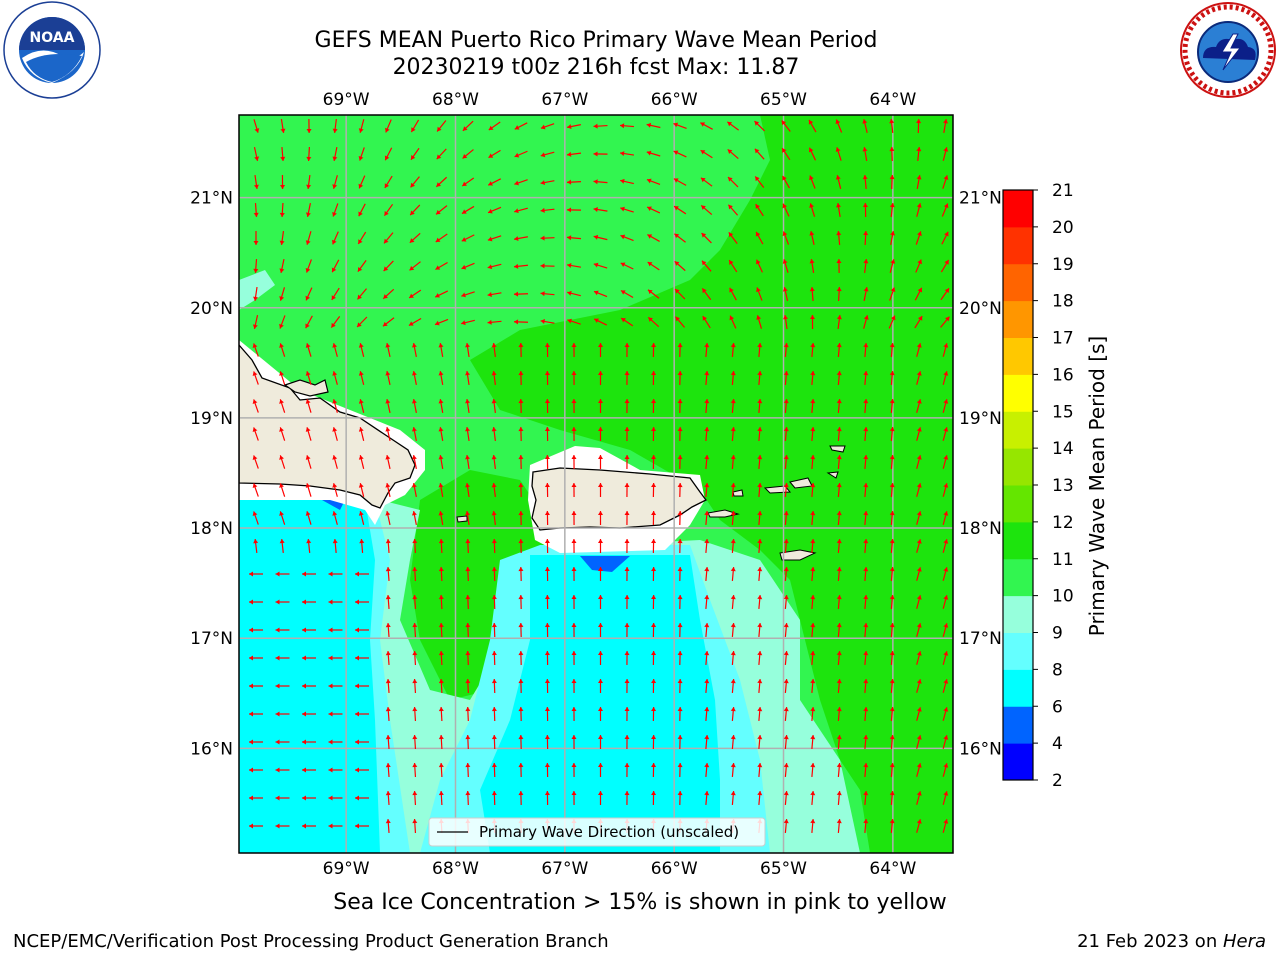  I want to click on lat-label-left: 16°N, so click(211, 749).